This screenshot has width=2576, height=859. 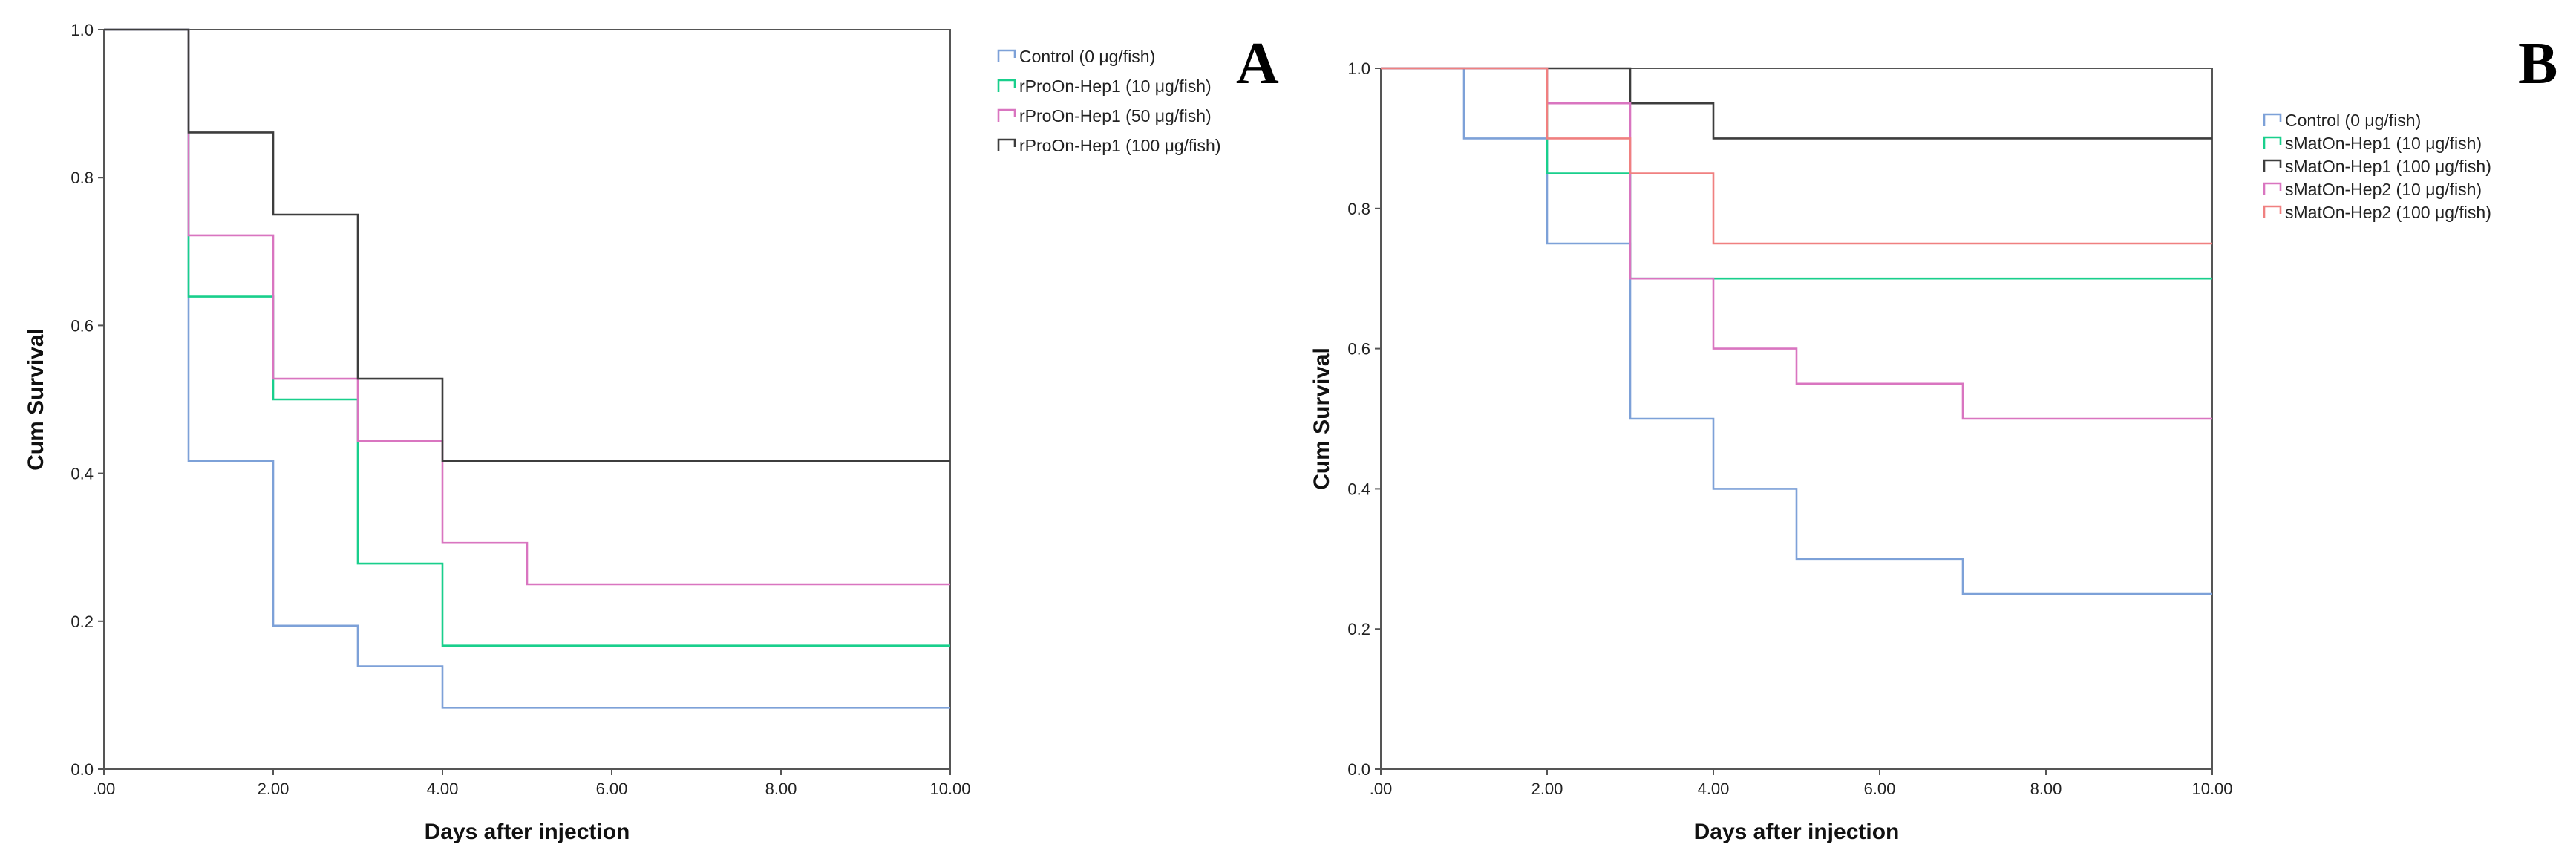 I want to click on panel-label: B, so click(x=2537, y=64).